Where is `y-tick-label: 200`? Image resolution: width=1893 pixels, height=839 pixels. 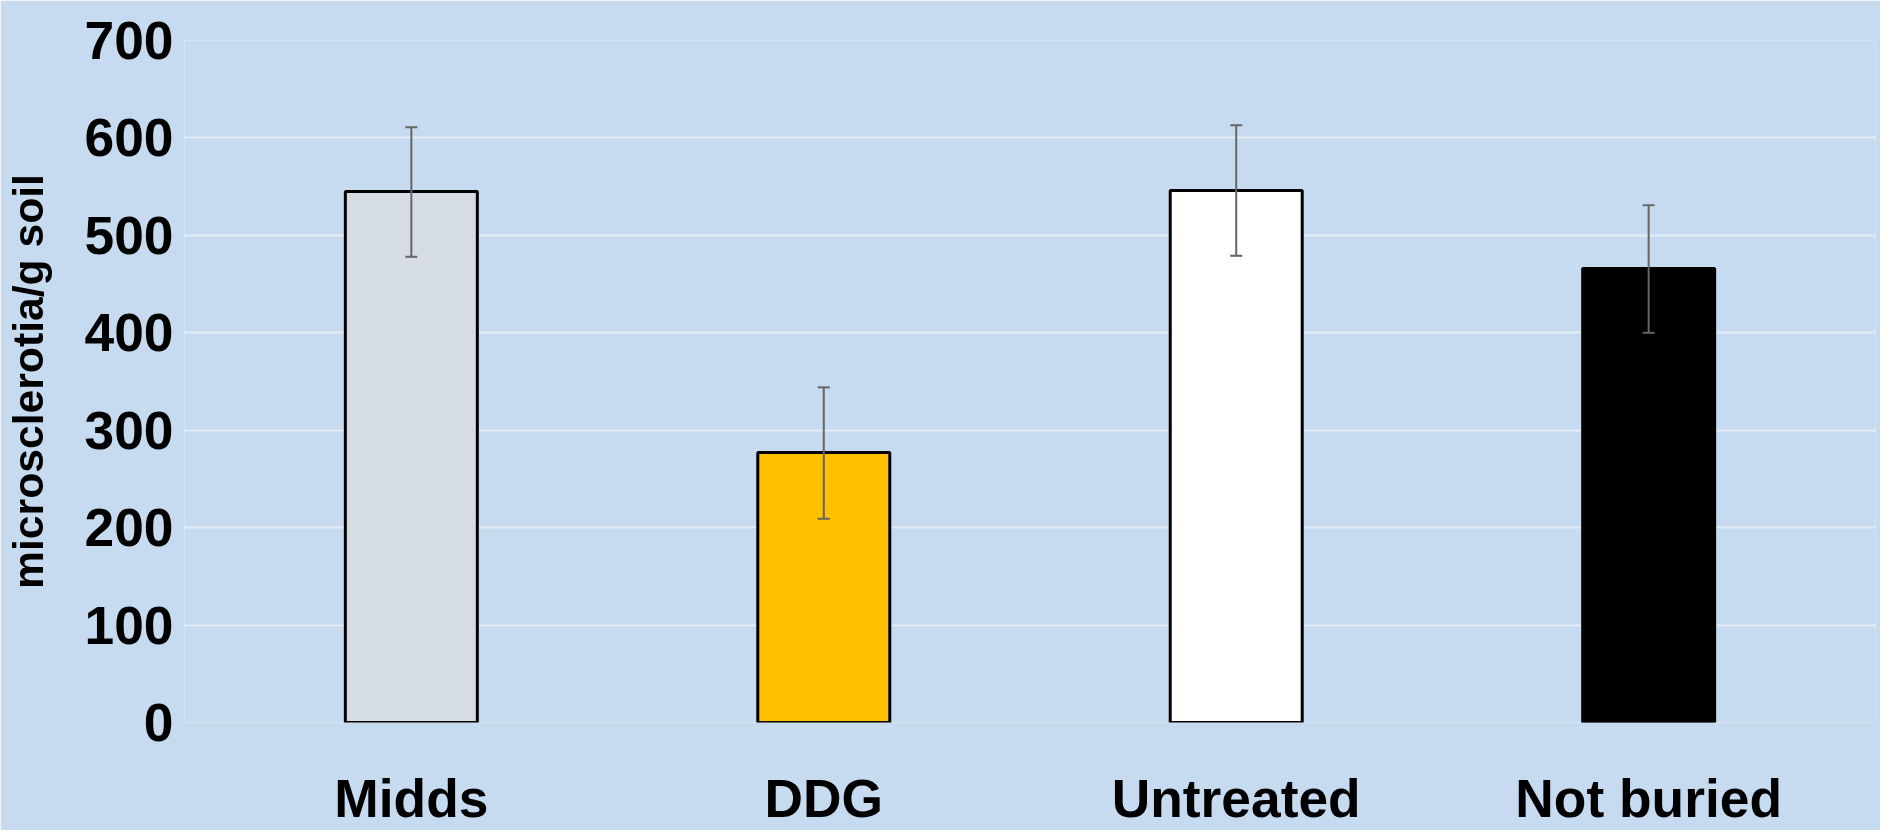 y-tick-label: 200 is located at coordinates (129, 528).